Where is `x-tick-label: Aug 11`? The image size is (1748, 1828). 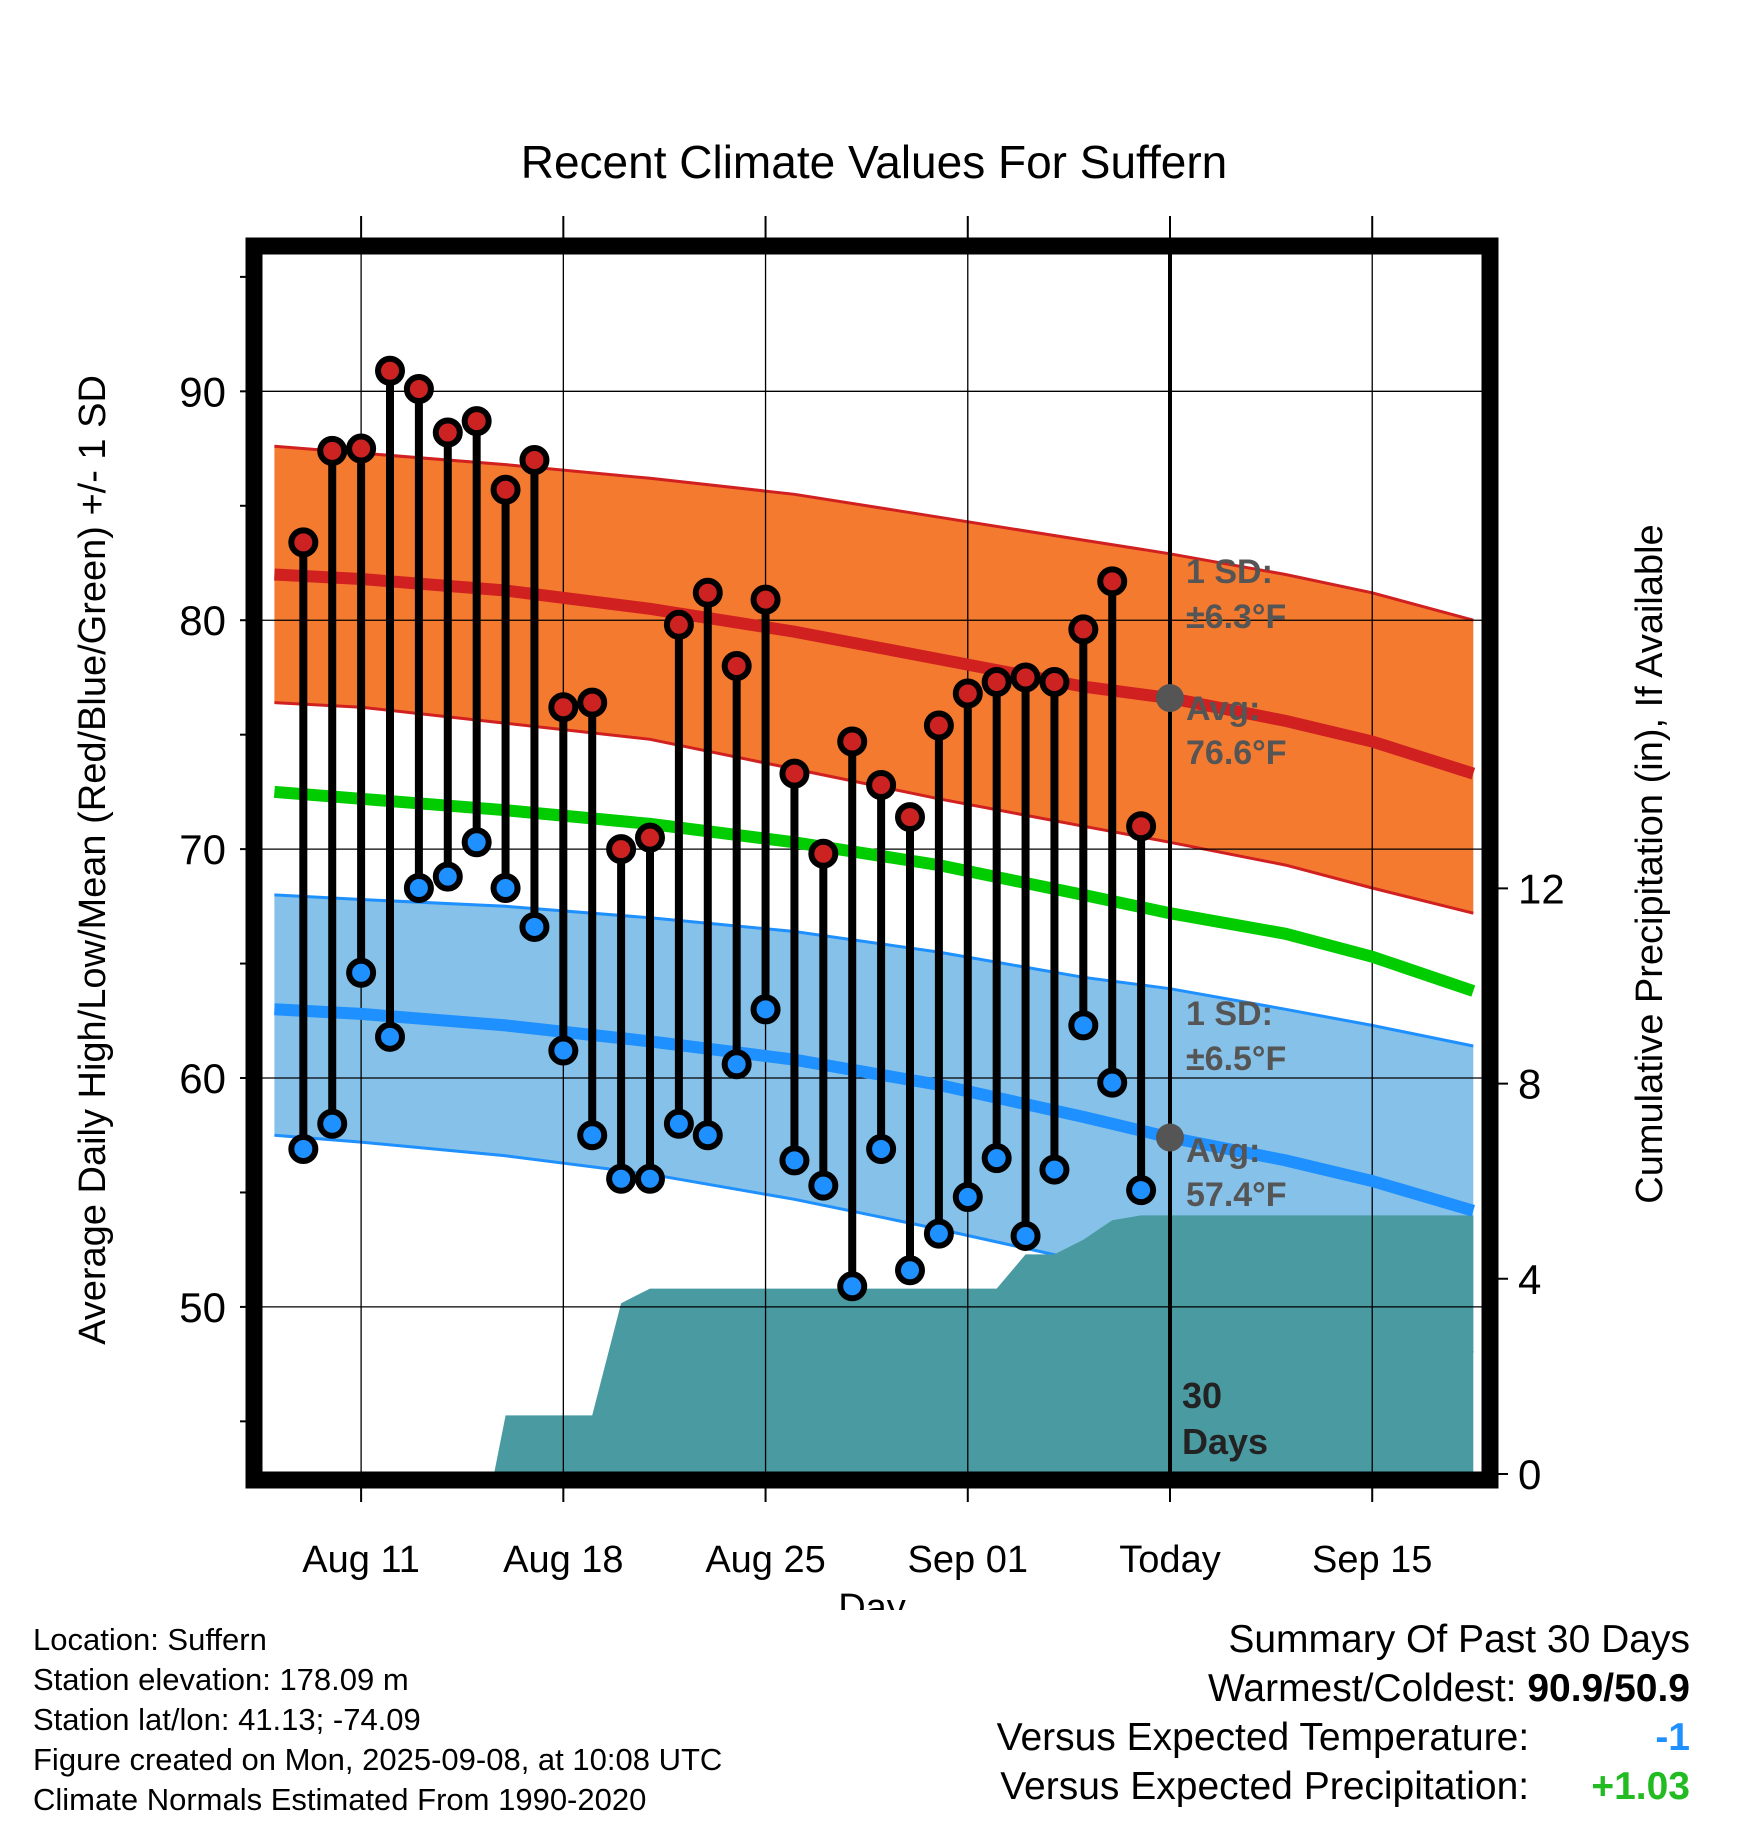 x-tick-label: Aug 11 is located at coordinates (361, 1560).